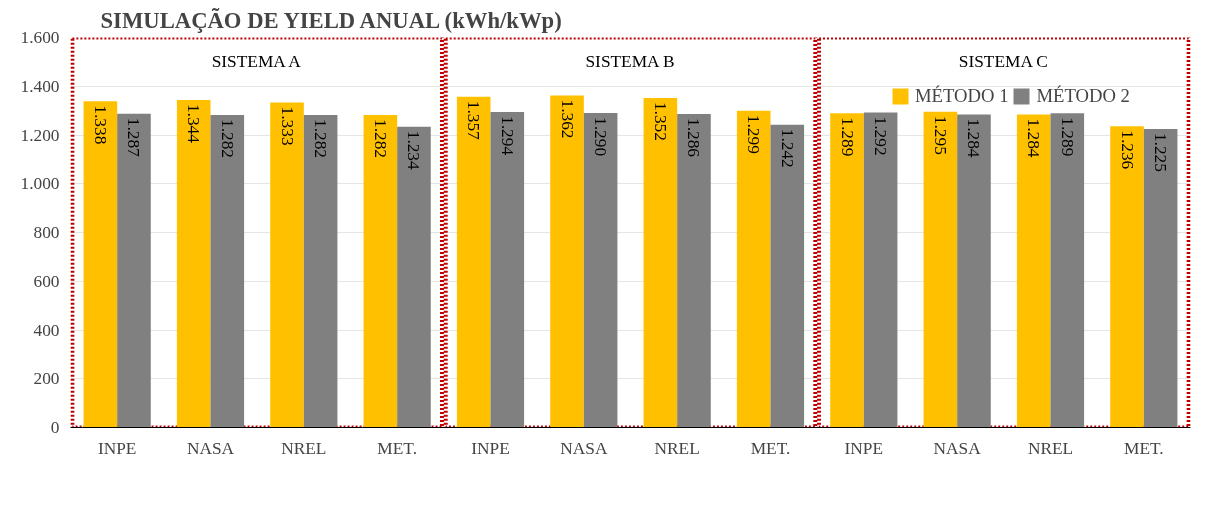  Describe the element at coordinates (46, 379) in the screenshot. I see `y-tick-label: 200` at that location.